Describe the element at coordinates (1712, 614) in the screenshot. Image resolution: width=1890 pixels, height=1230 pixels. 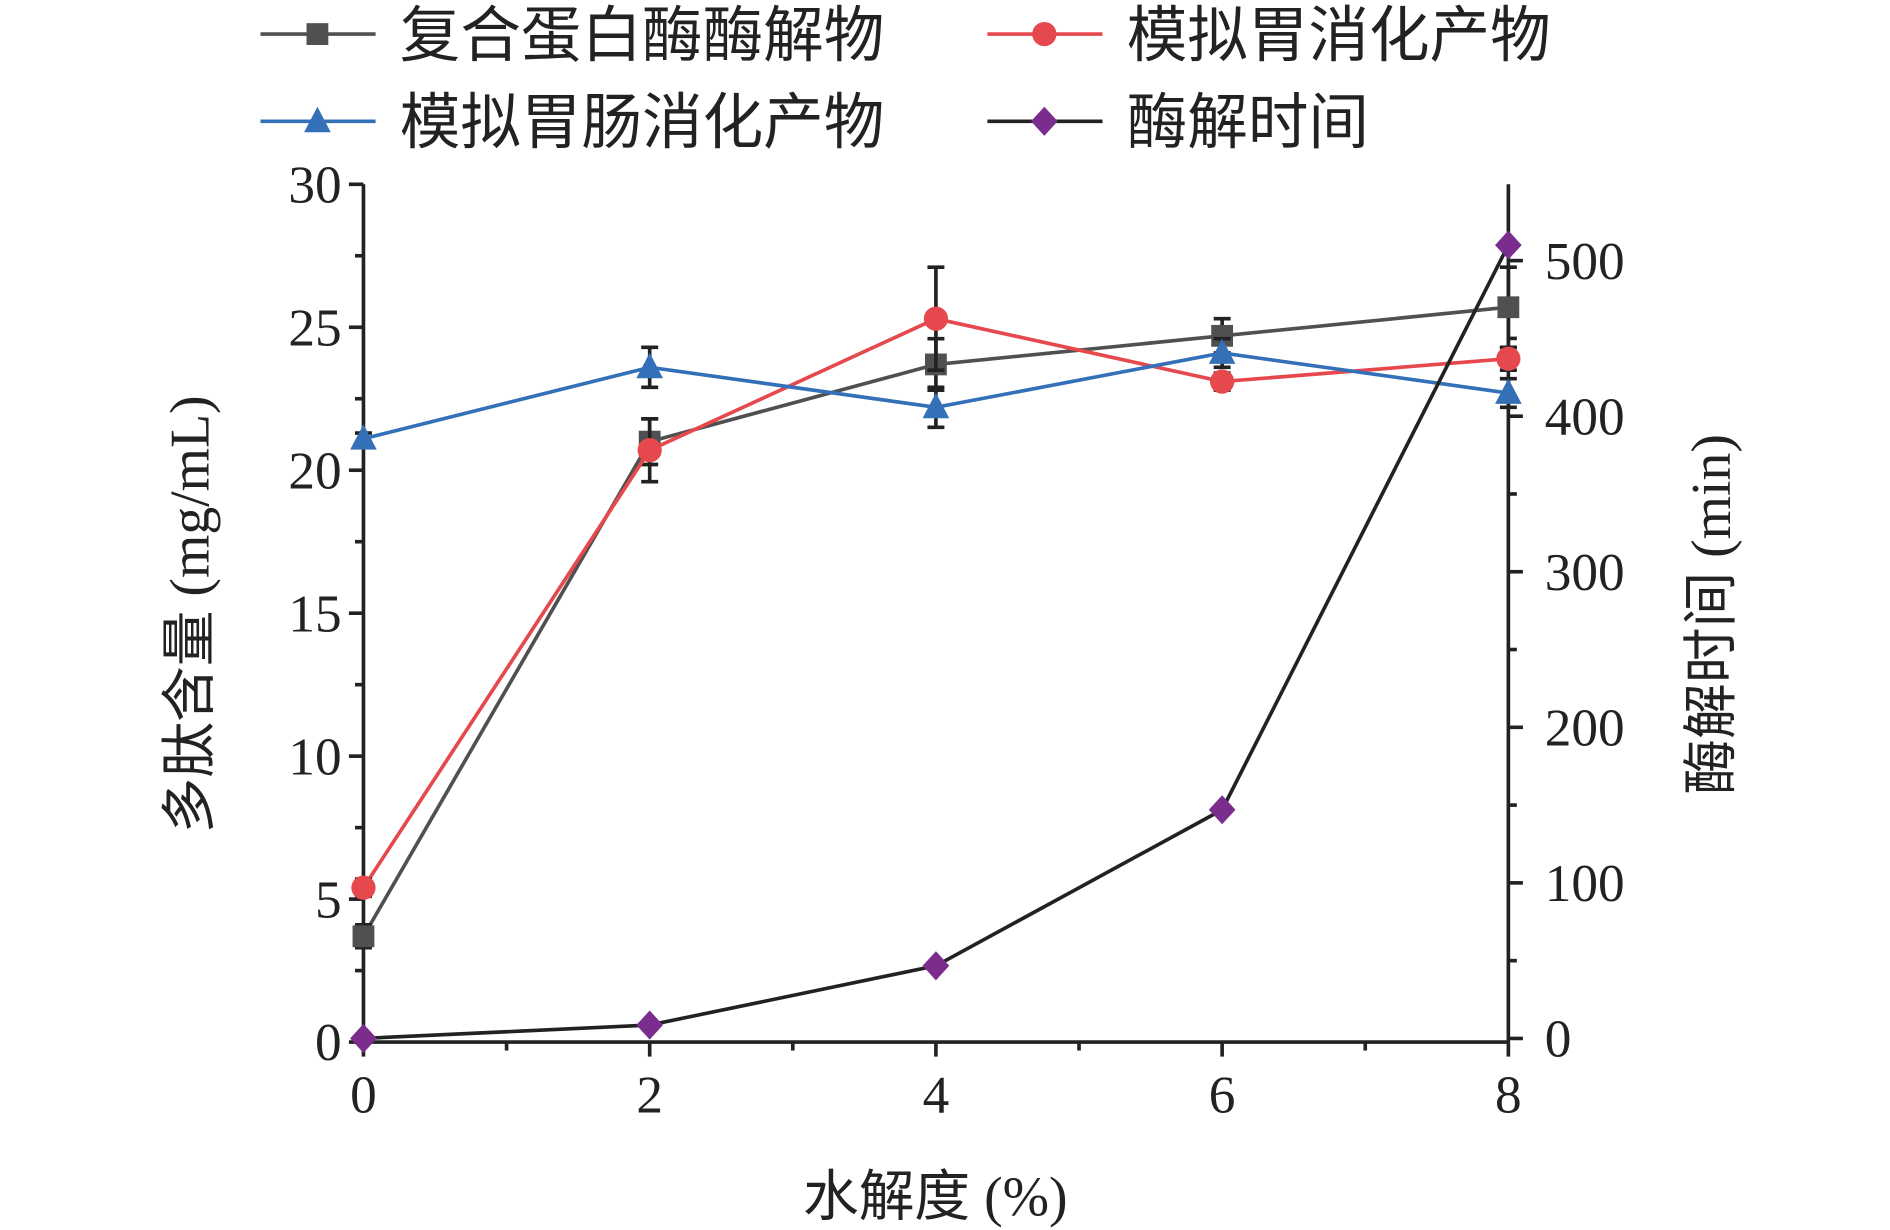
I see `y2-axis-label: 酶解时间 (min)` at that location.